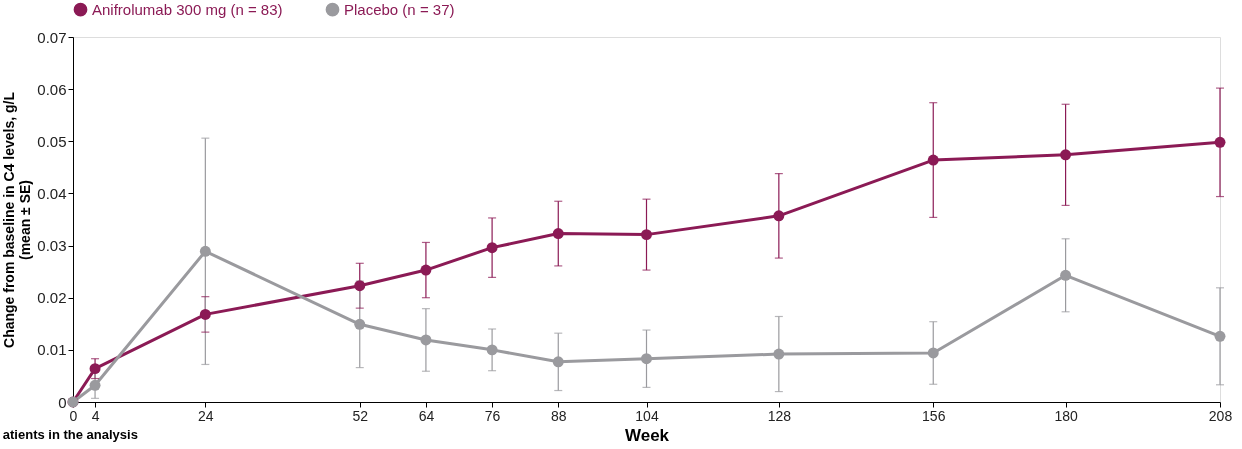 The width and height of the screenshot is (1242, 449). I want to click on x-tick-label: 208, so click(1220, 415).